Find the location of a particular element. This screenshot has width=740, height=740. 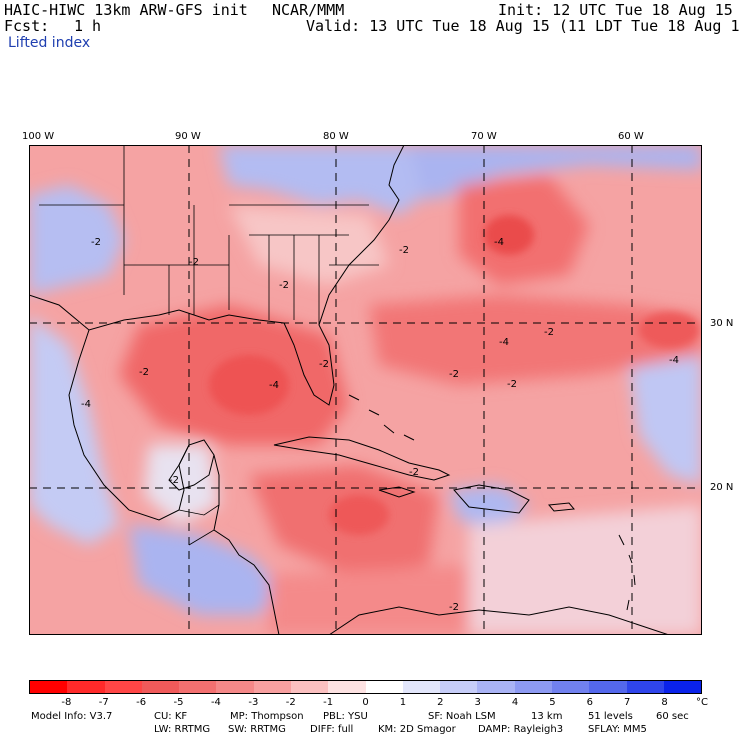

grid-spacing: 13 km is located at coordinates (547, 716).